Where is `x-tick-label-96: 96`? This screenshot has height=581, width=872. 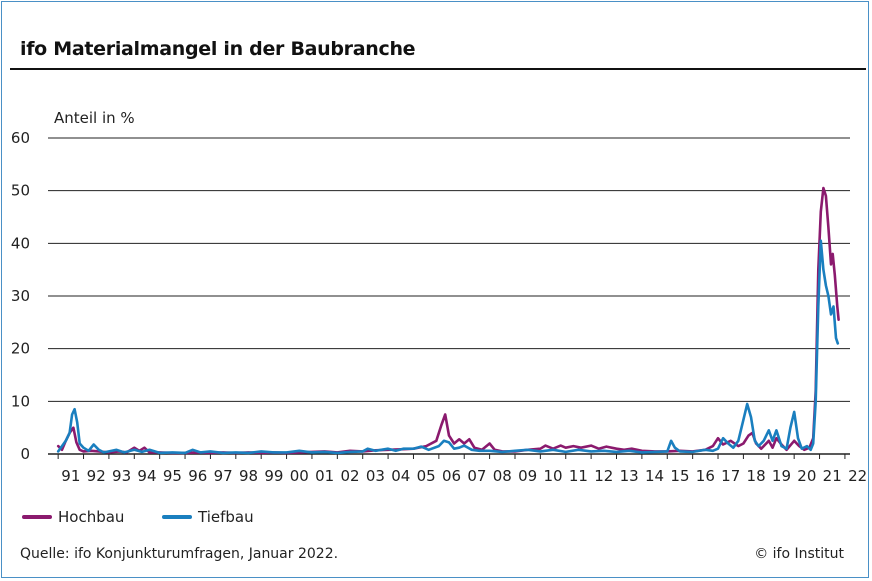 x-tick-label-96: 96 is located at coordinates (197, 476).